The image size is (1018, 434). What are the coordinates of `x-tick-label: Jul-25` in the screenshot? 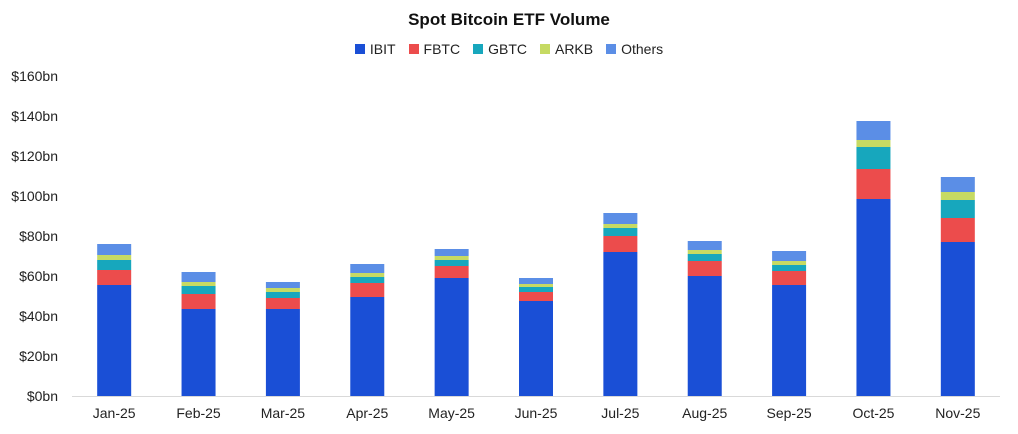 It's located at (620, 413).